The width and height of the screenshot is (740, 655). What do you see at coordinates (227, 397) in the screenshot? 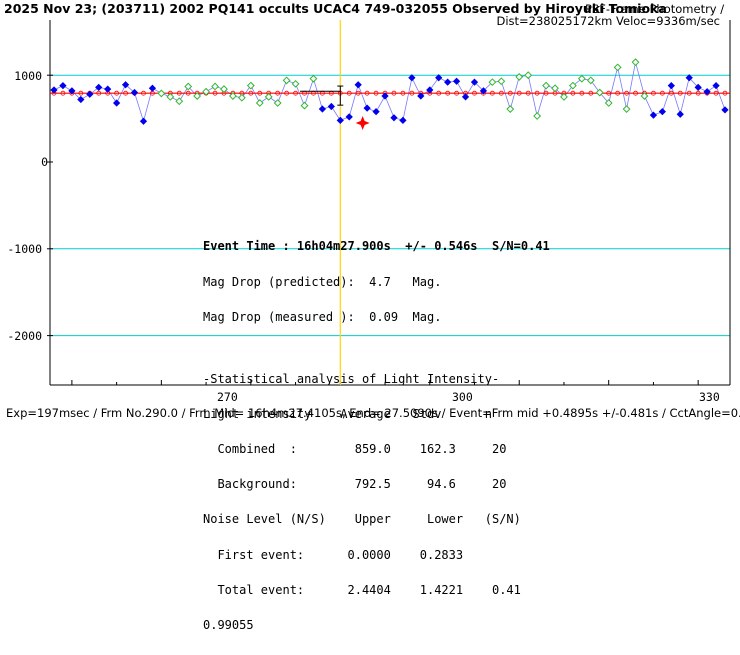
I see `xtick-label: 270` at bounding box center [227, 397].